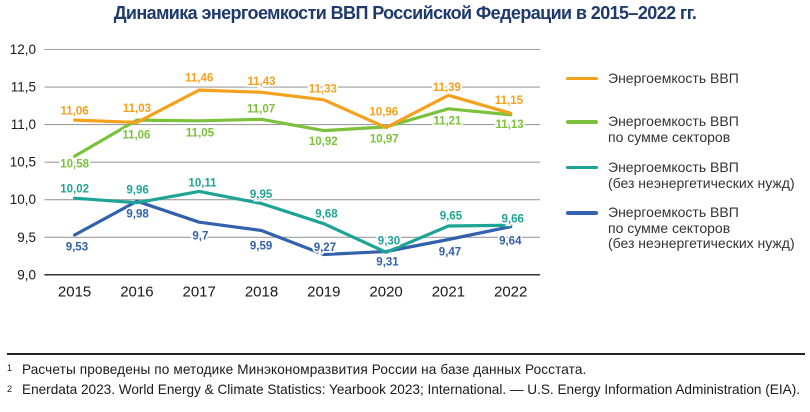 This screenshot has height=412, width=810. Describe the element at coordinates (389, 241) in the screenshot. I see `svg-text: 9,30` at that location.